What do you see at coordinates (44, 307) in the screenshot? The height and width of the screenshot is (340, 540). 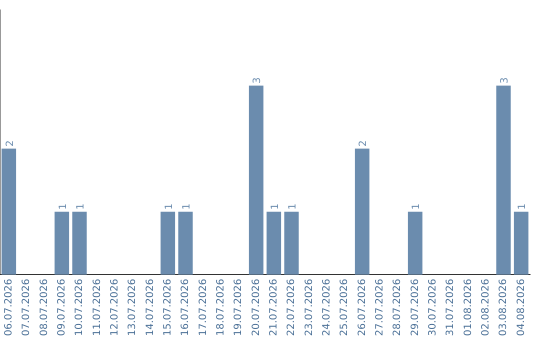 I see `x-tick-label: 08.07.2026` at bounding box center [44, 307].